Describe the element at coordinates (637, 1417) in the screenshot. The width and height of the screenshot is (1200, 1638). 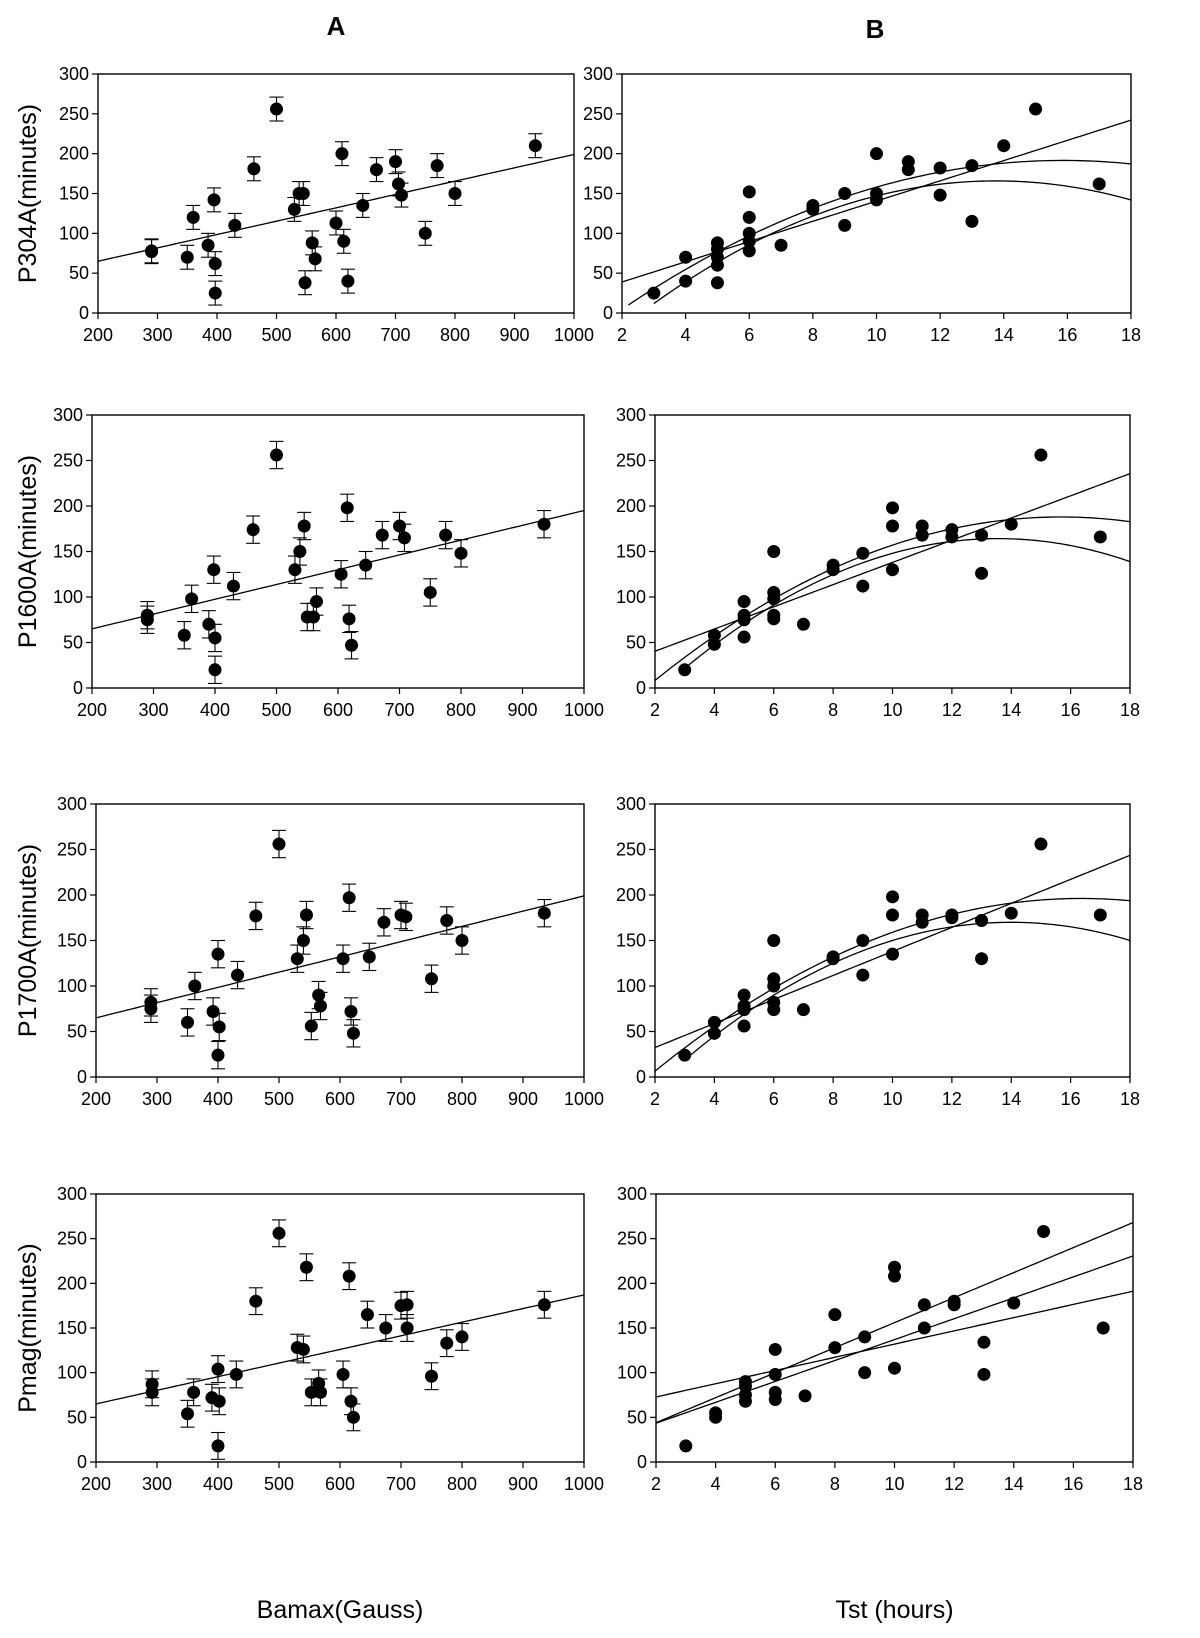
I see `y-tick-label: 50` at that location.